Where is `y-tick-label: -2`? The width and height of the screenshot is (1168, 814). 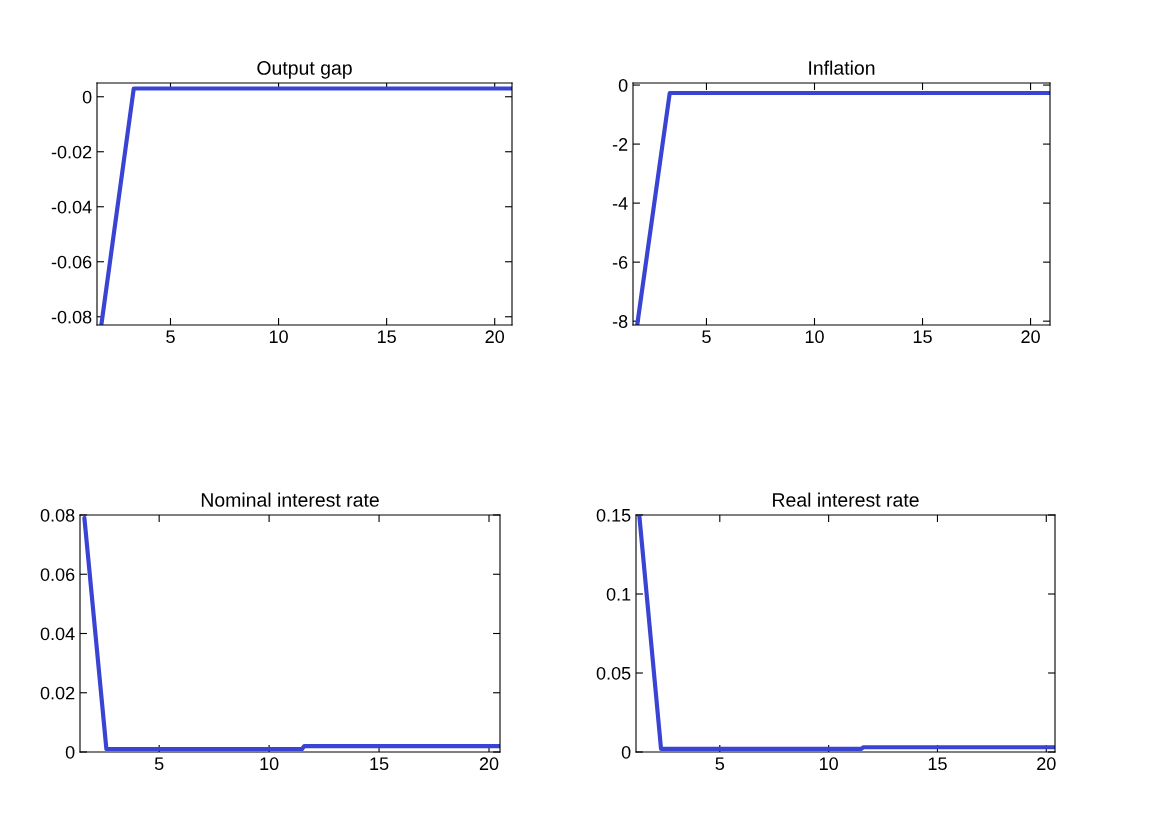 y-tick-label: -2 is located at coordinates (620, 144).